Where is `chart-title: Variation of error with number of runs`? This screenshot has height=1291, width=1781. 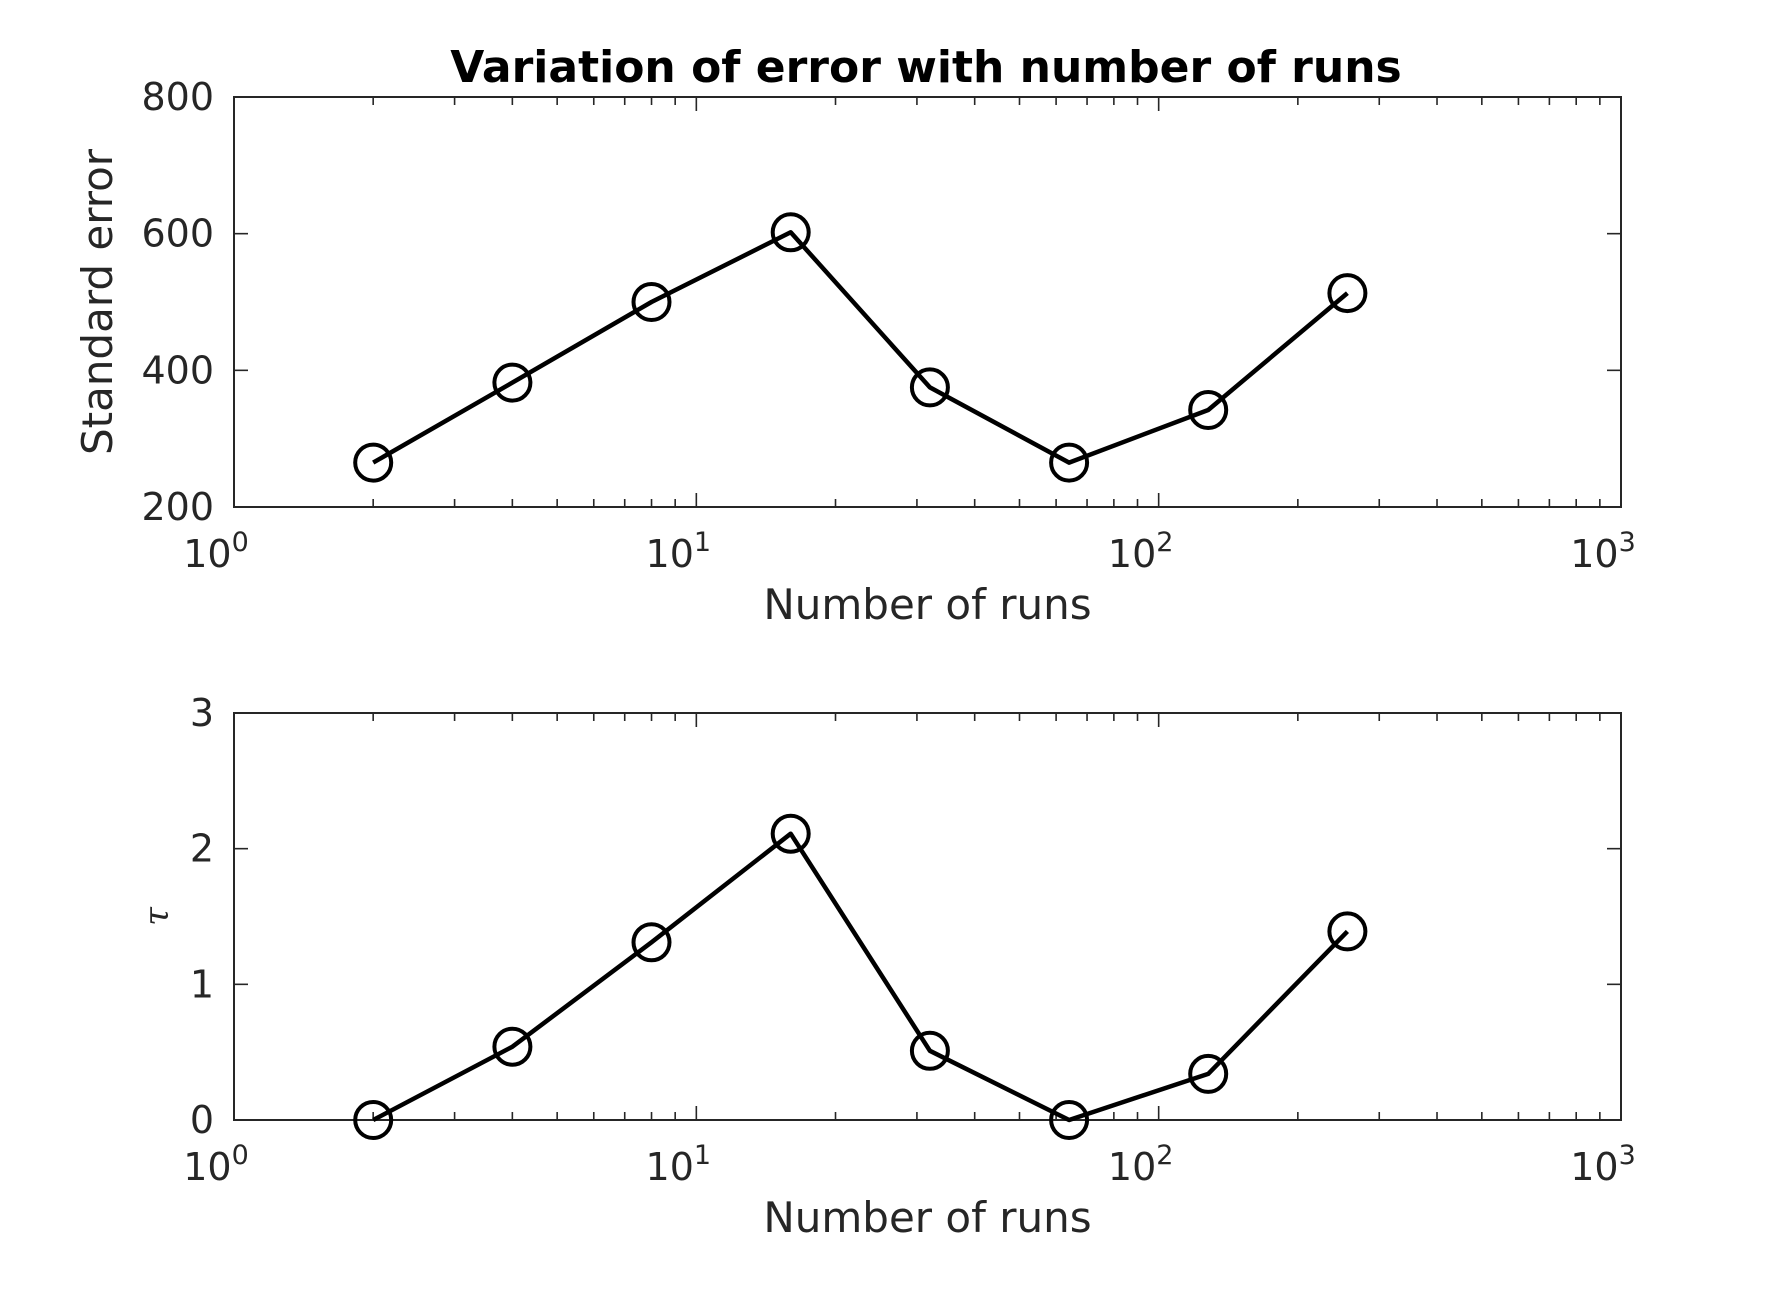
chart-title: Variation of error with number of runs is located at coordinates (925, 67).